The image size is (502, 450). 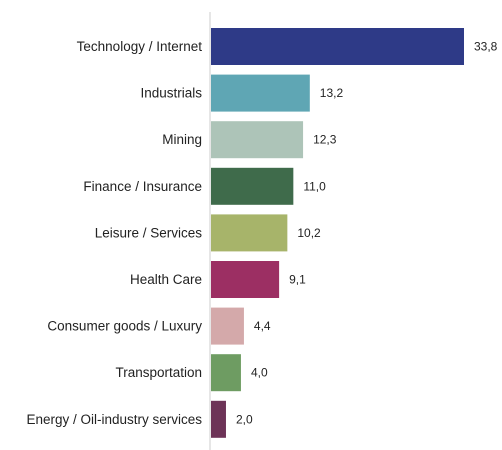 I want to click on value-label-energy-oil-industry-services: 2,0, so click(x=244, y=419).